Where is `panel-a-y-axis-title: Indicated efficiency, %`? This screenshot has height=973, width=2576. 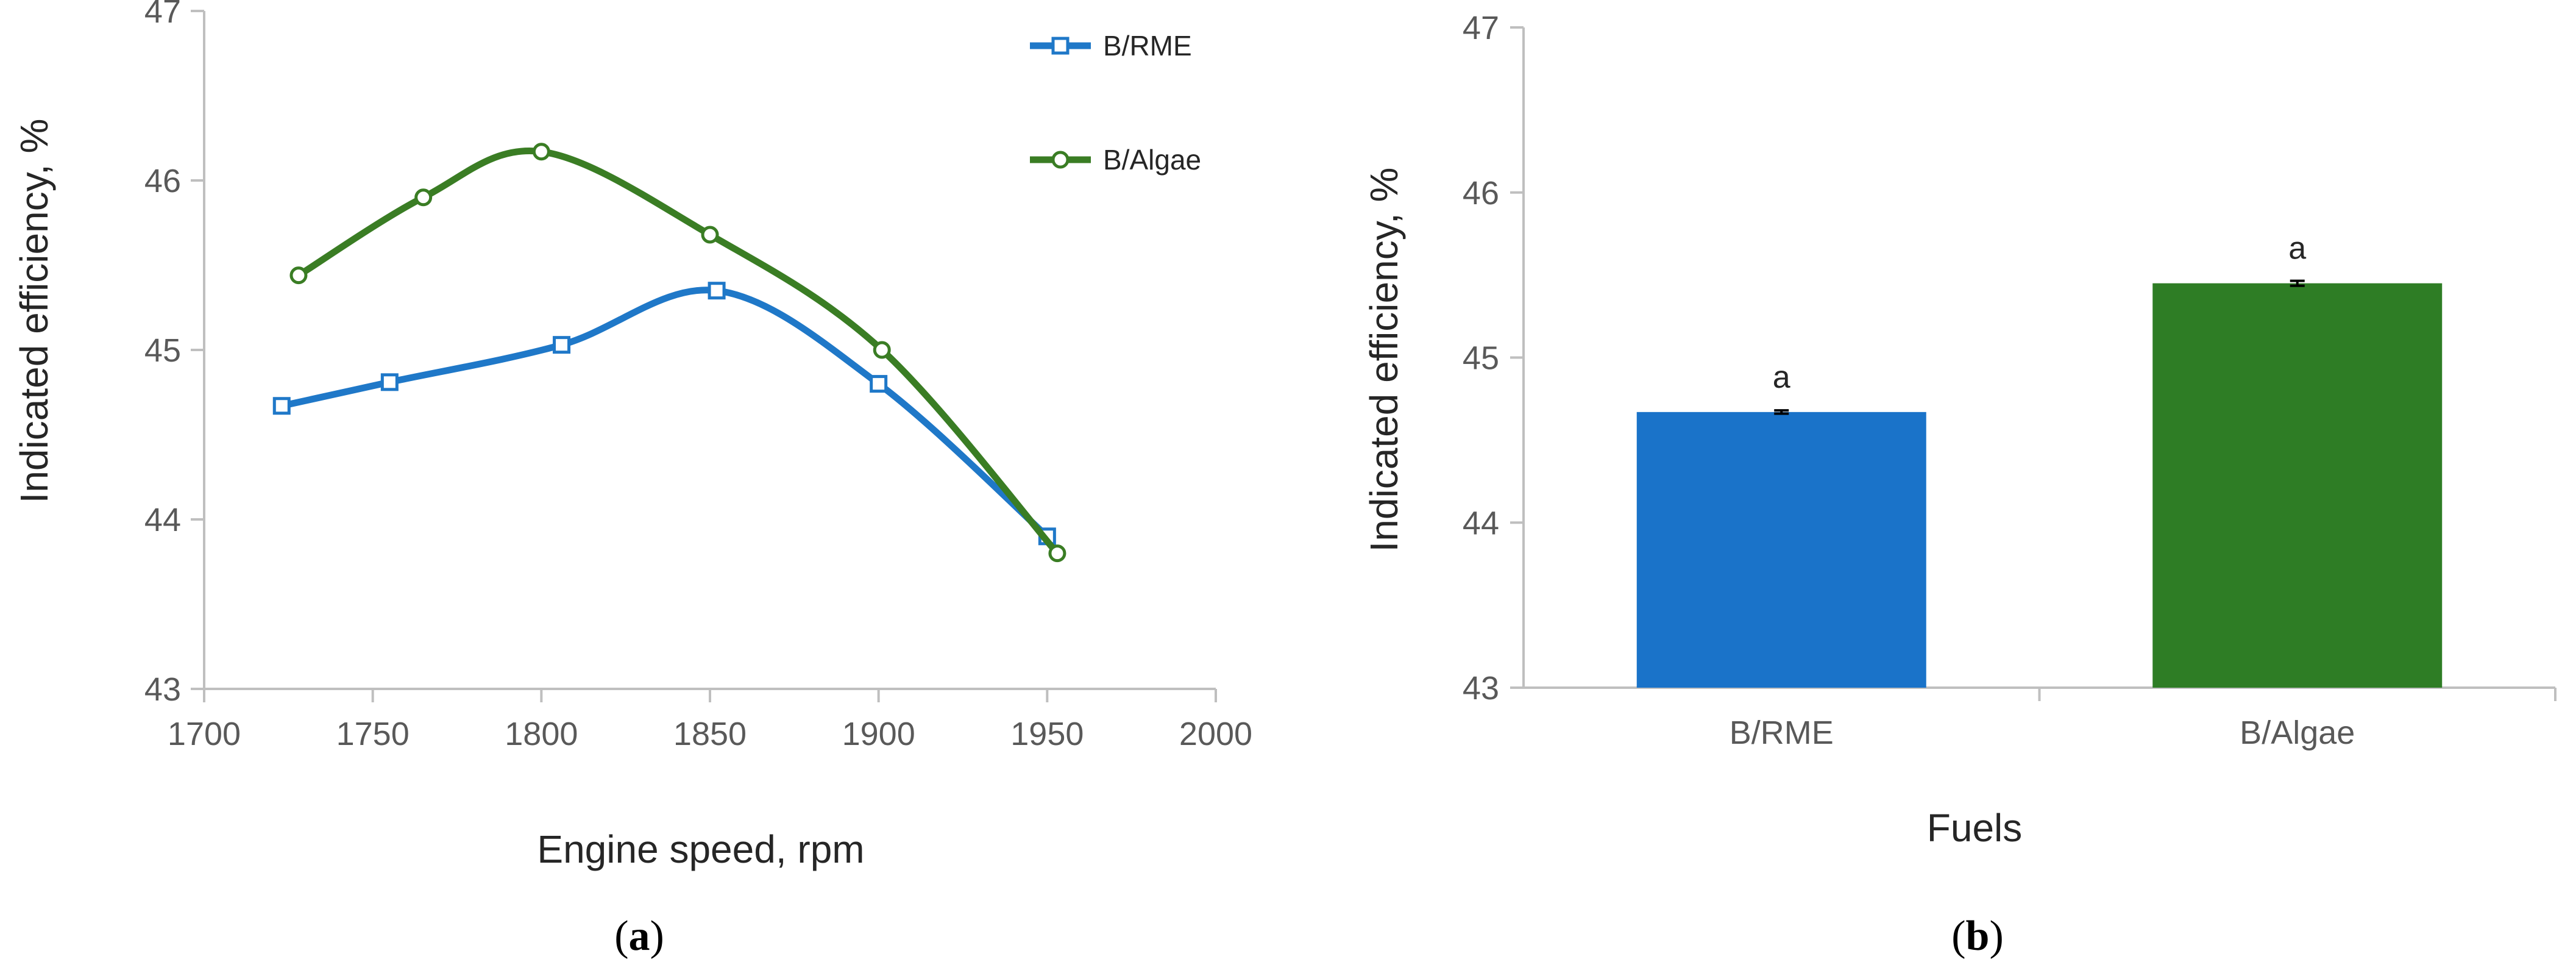 panel-a-y-axis-title: Indicated efficiency, % is located at coordinates (34, 311).